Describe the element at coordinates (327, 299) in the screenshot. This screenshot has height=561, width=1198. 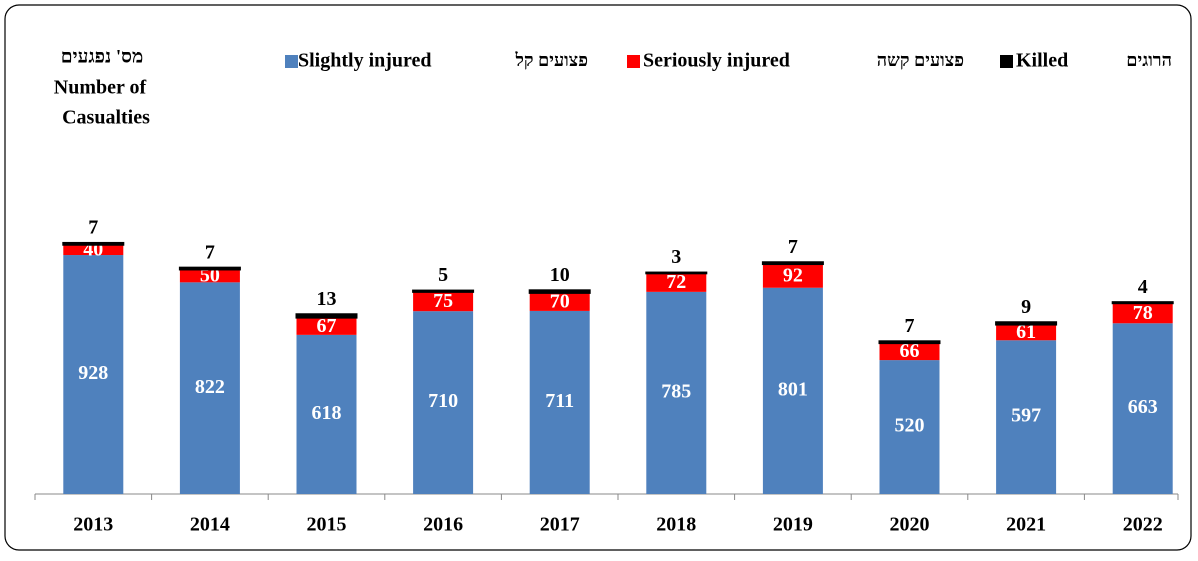
I see `data-label: 13` at that location.